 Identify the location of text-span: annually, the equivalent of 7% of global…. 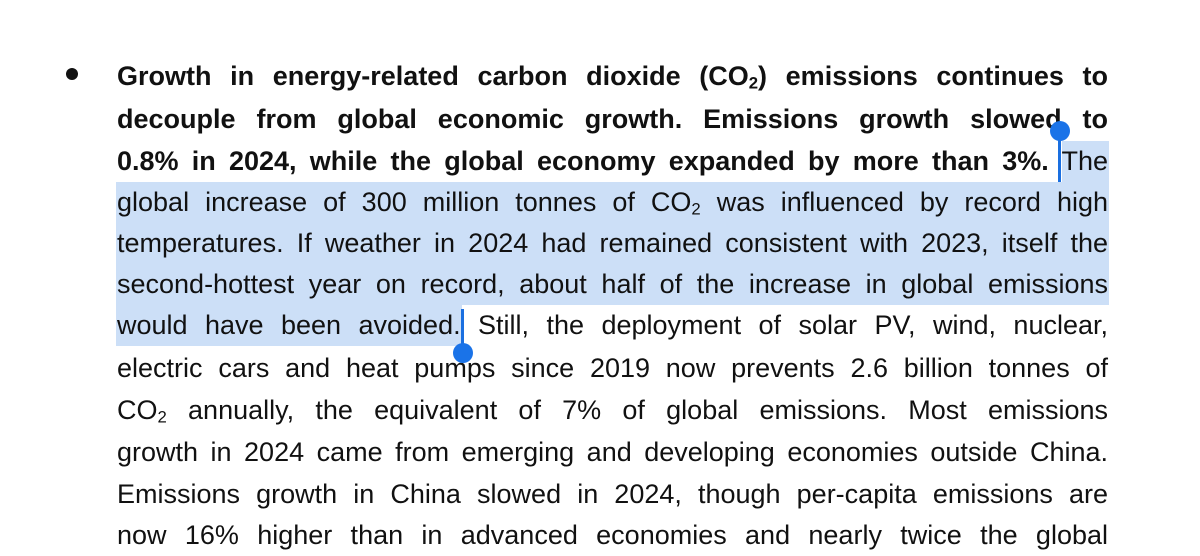
(637, 410).